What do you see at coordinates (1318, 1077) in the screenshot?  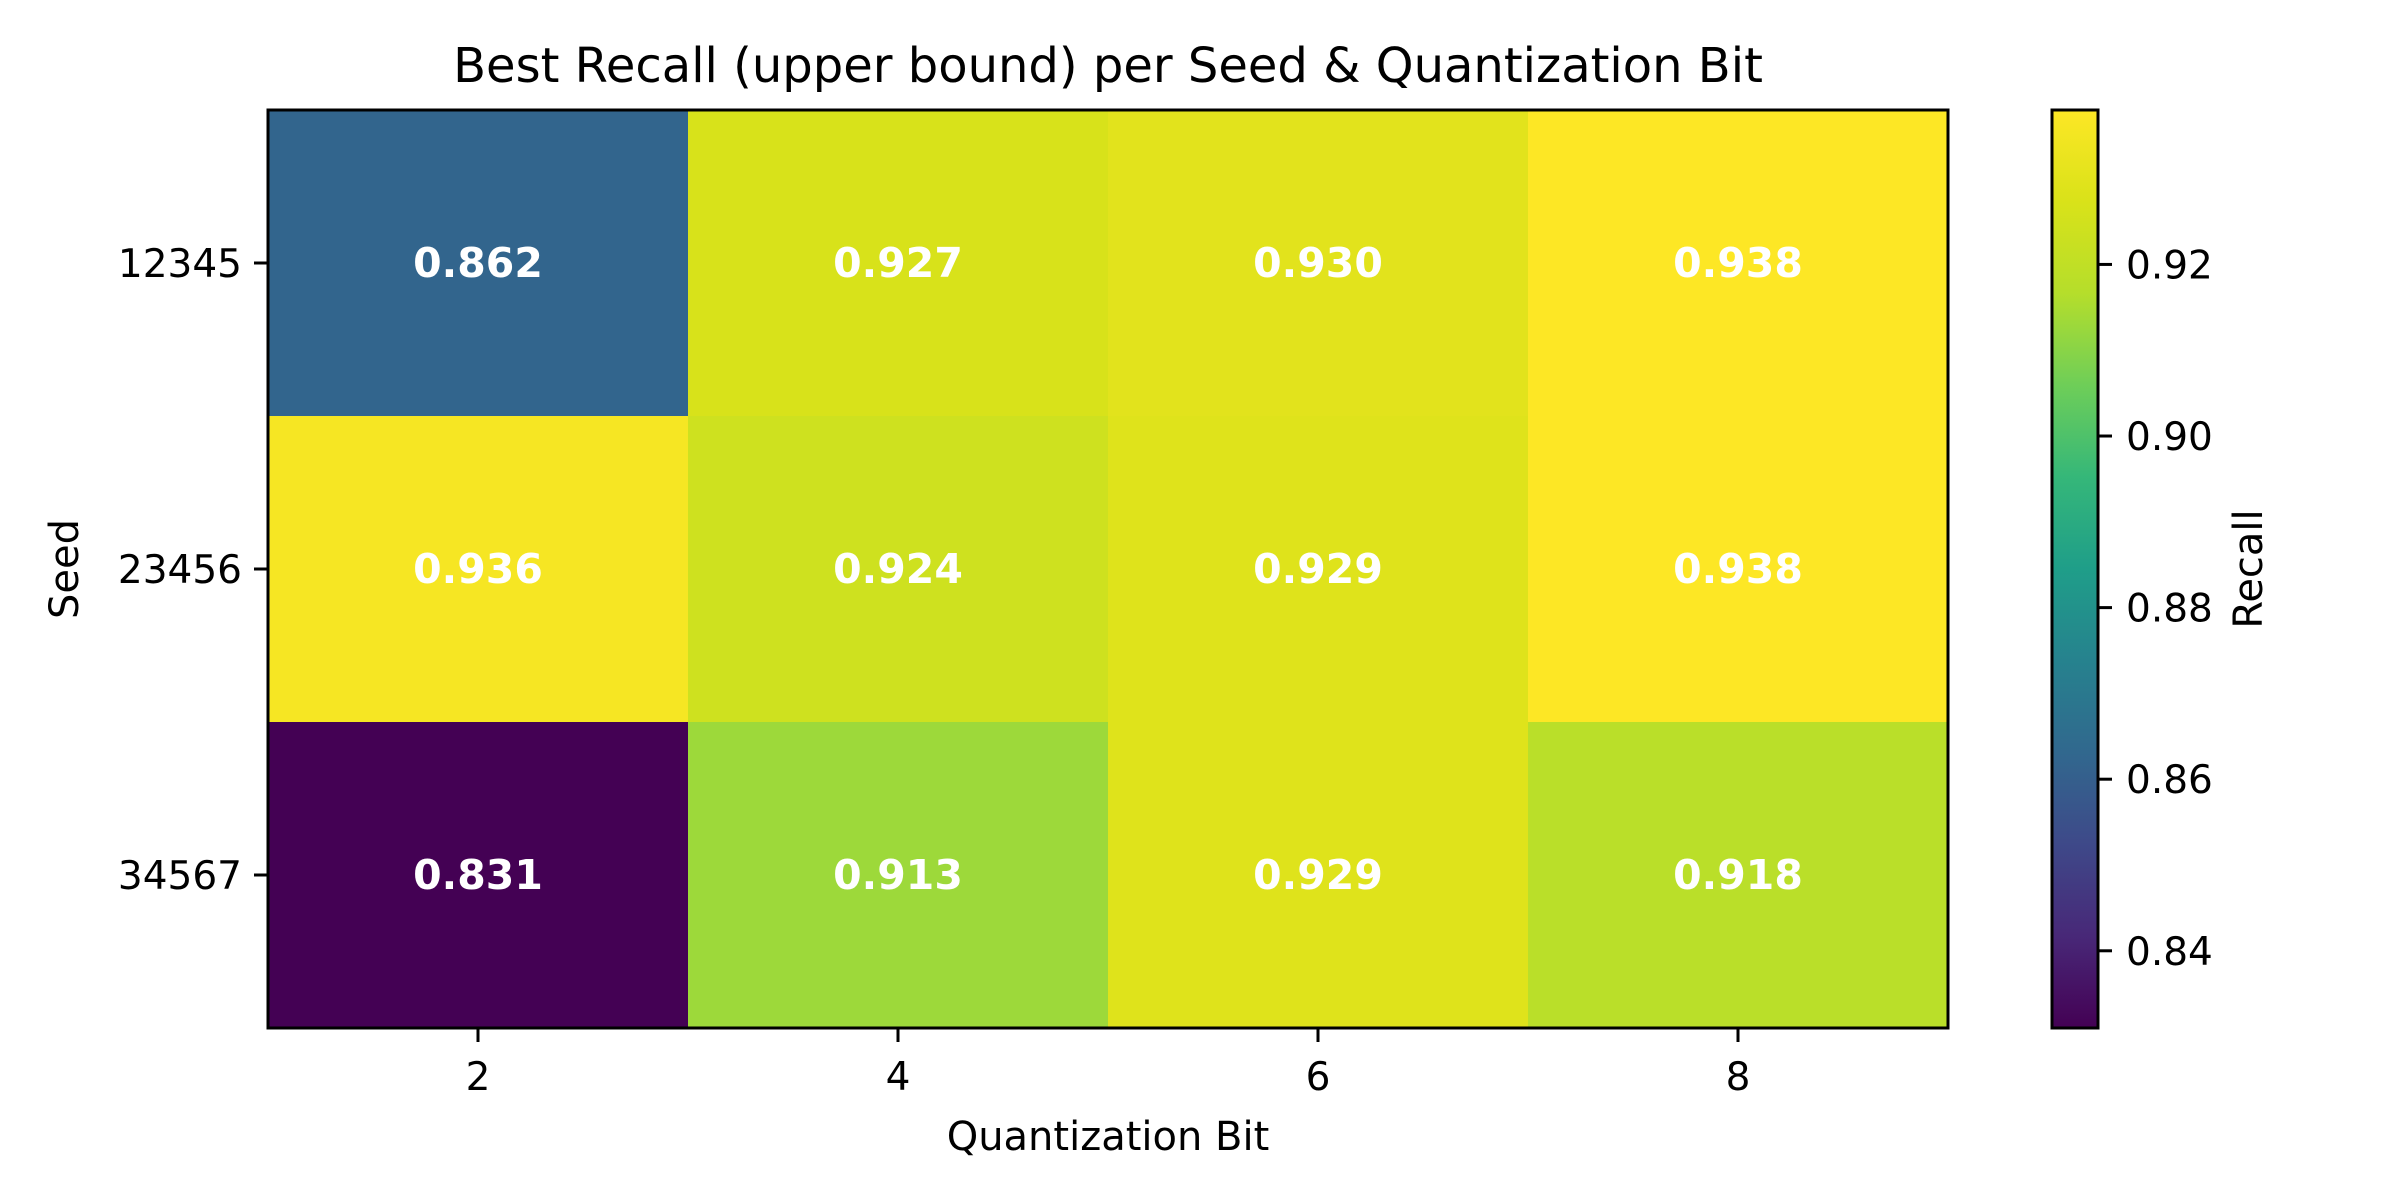 I see `x-tick-label: 6` at bounding box center [1318, 1077].